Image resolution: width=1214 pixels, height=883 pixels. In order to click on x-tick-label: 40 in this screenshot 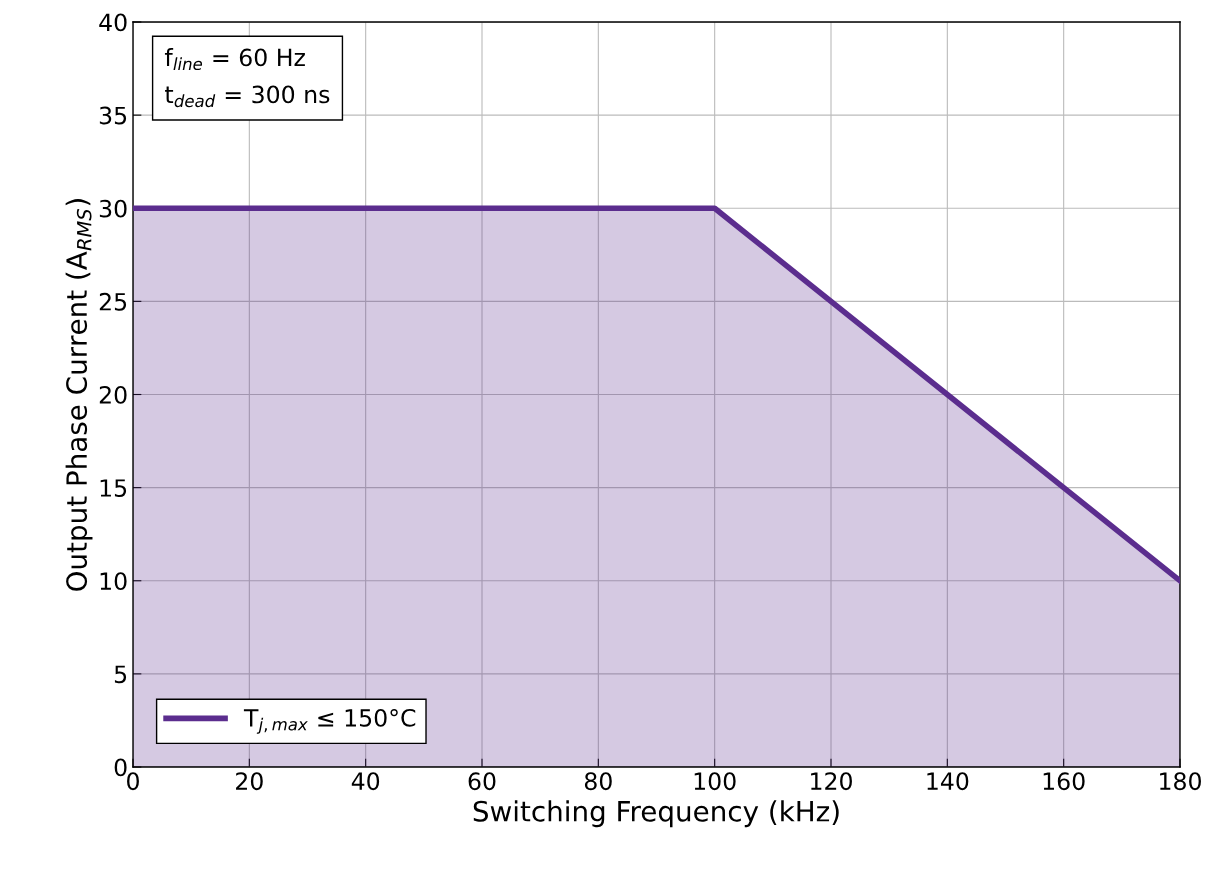, I will do `click(365, 781)`.